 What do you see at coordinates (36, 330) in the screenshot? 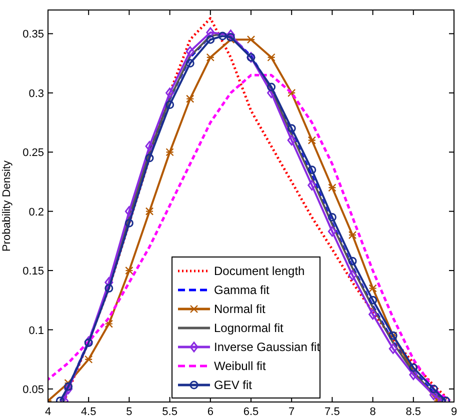
I see `y-tick-label: 0.1` at bounding box center [36, 330].